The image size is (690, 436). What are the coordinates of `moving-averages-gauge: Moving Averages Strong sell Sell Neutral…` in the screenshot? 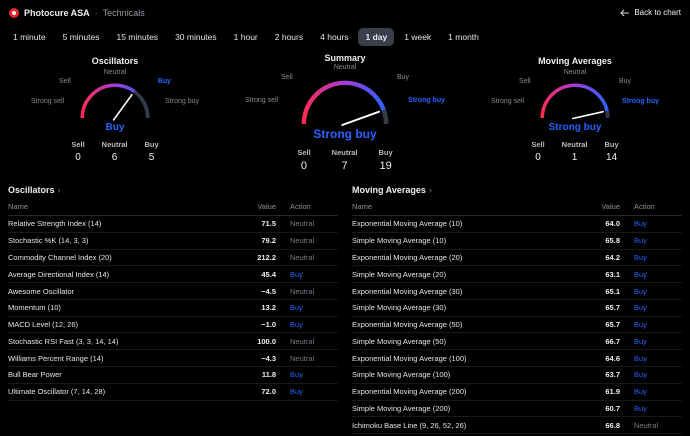 It's located at (575, 112).